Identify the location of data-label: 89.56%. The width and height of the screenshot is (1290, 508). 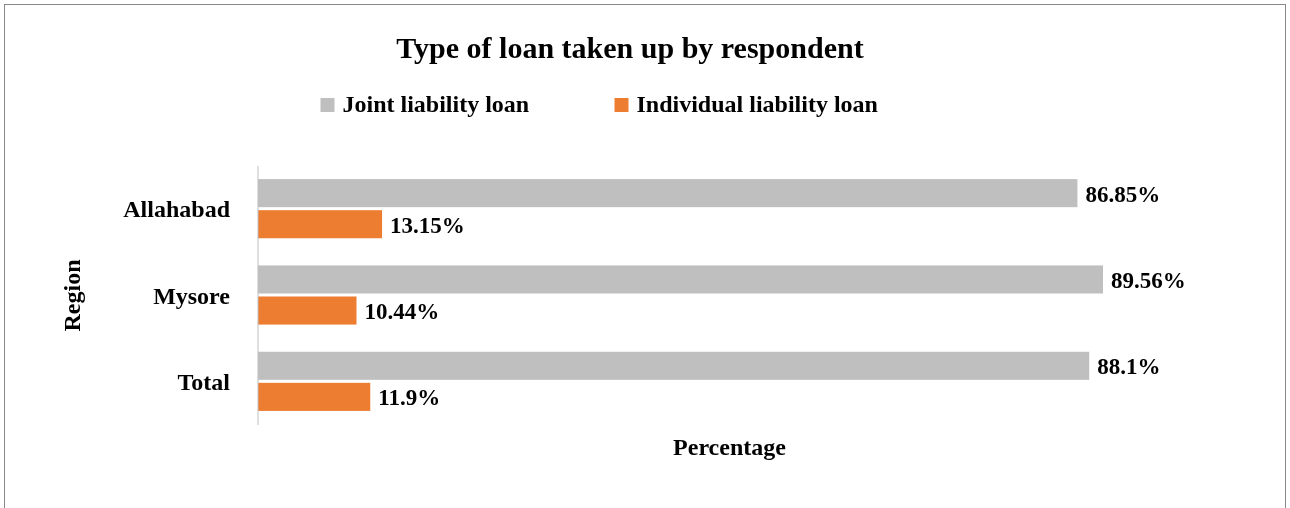
(1148, 280).